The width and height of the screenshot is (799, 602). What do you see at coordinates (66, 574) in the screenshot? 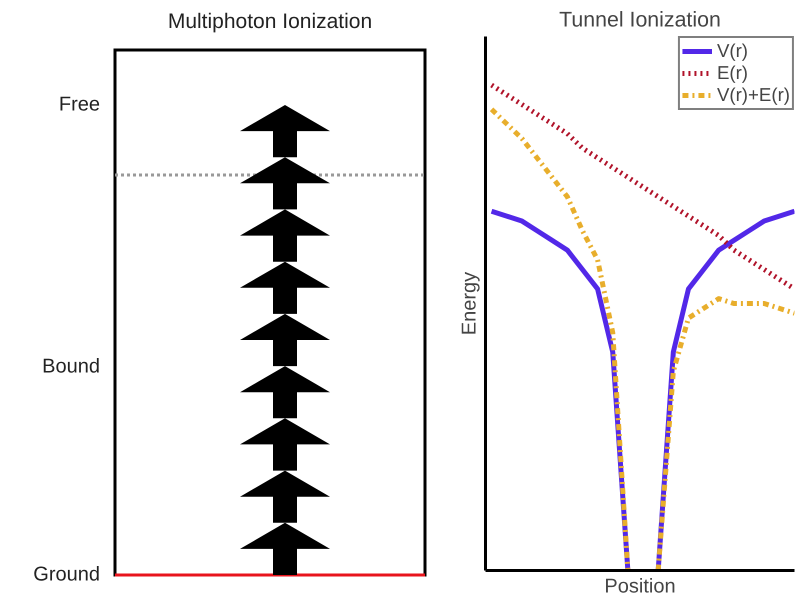
I see `text: Ground` at bounding box center [66, 574].